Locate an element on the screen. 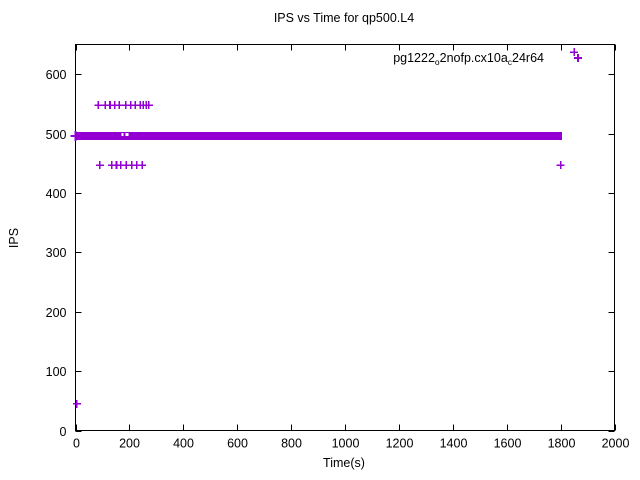 This screenshot has height=480, width=640. legend-marker-plus-icon is located at coordinates (578, 58).